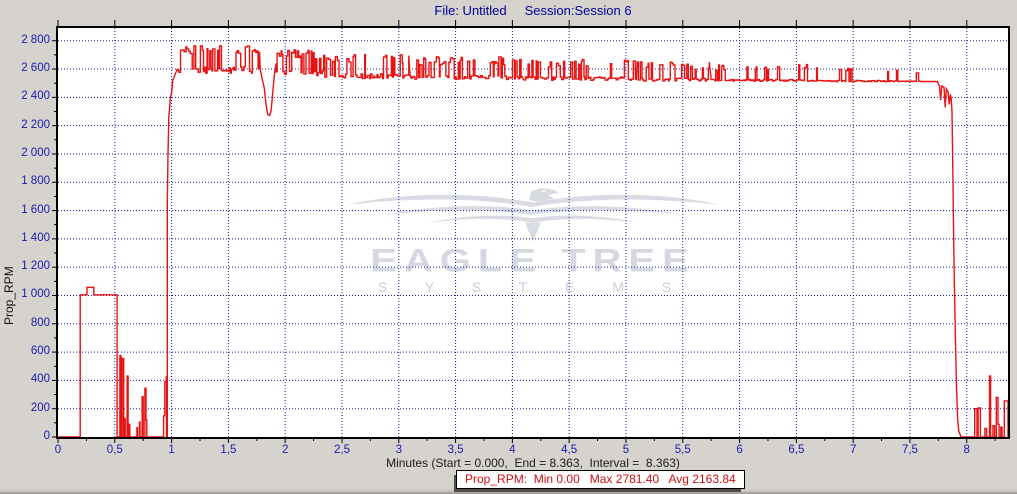 Image resolution: width=1017 pixels, height=494 pixels. What do you see at coordinates (508, 490) in the screenshot?
I see `bottom-edge-strip` at bounding box center [508, 490].